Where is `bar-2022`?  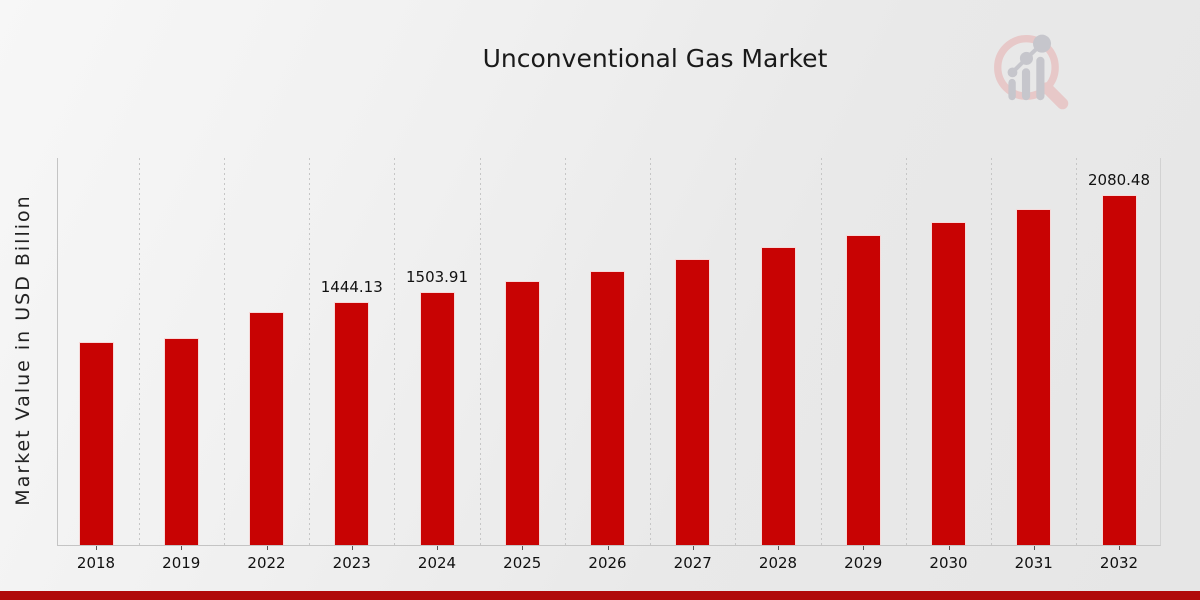
bar-2022 is located at coordinates (266, 428).